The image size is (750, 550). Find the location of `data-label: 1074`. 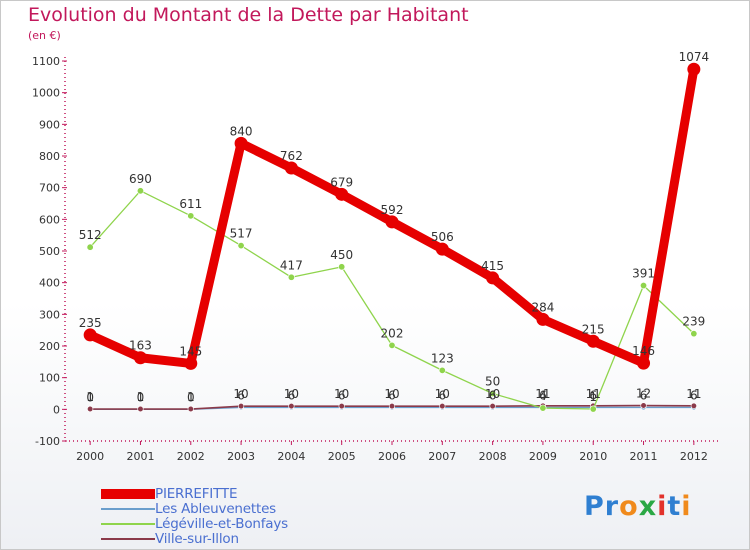

data-label: 1074 is located at coordinates (694, 57).